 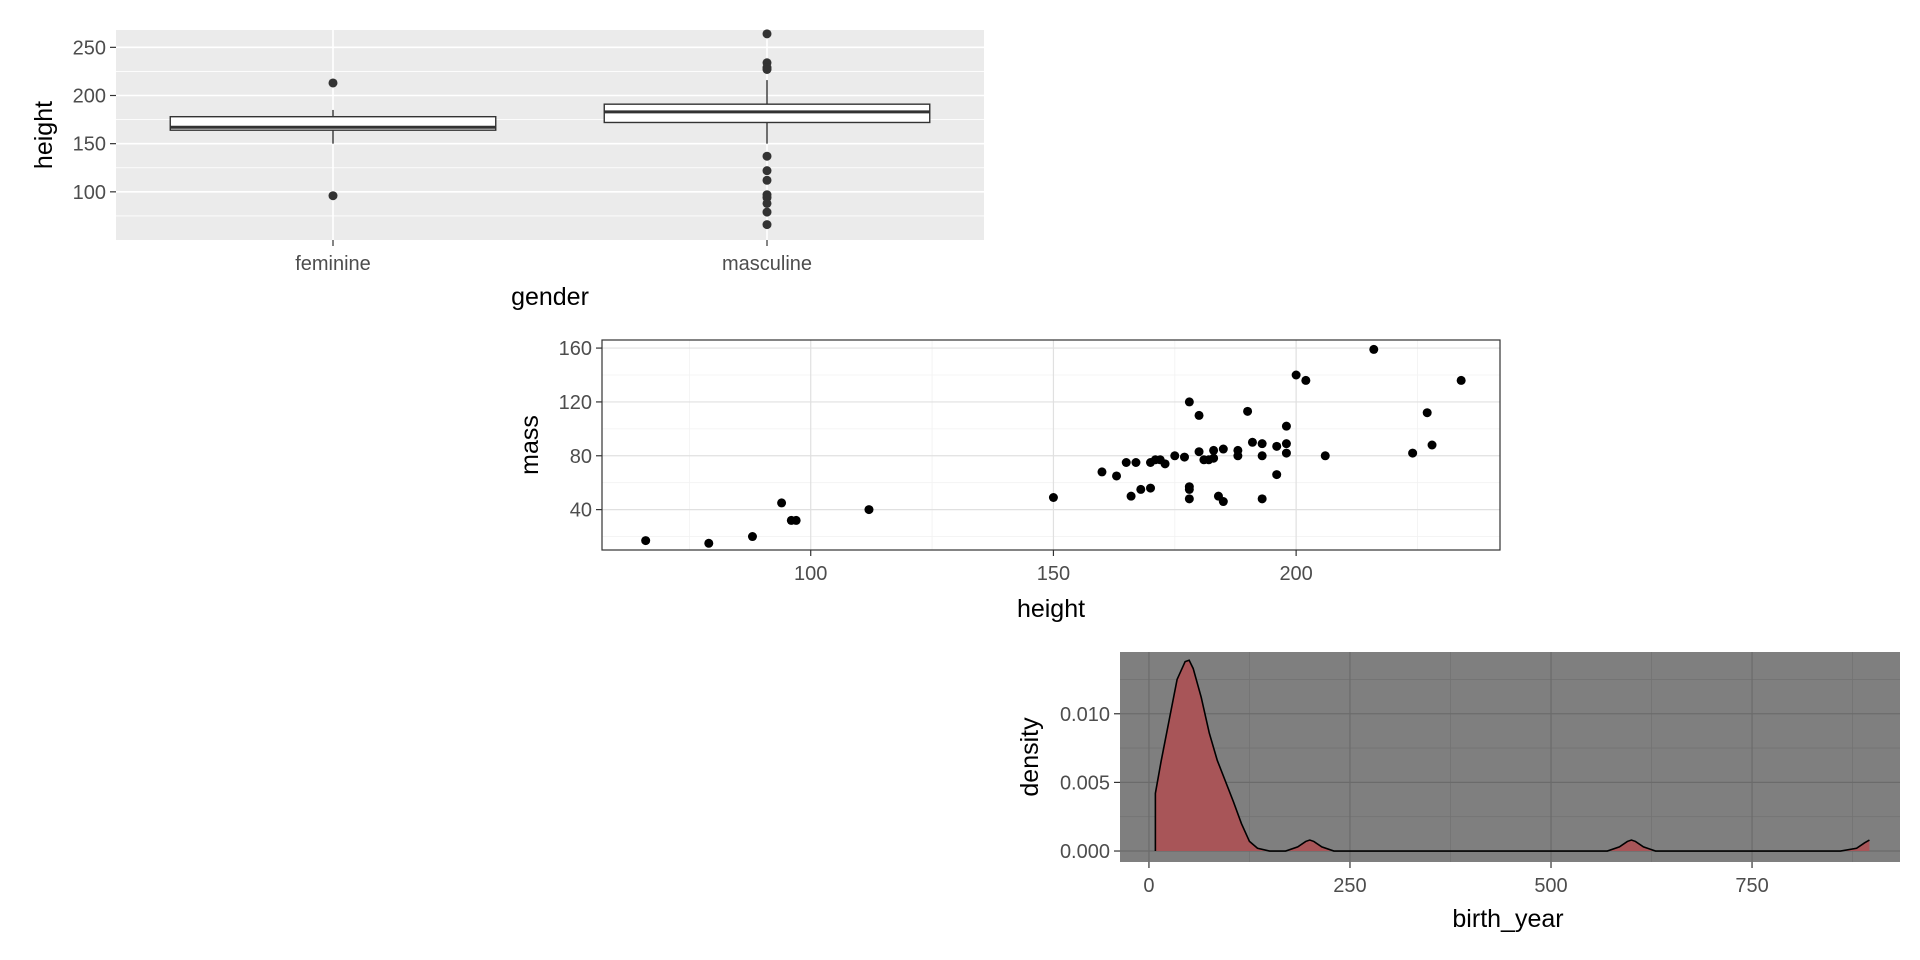 I want to click on scatter-gridlines, so click(x=1051, y=445).